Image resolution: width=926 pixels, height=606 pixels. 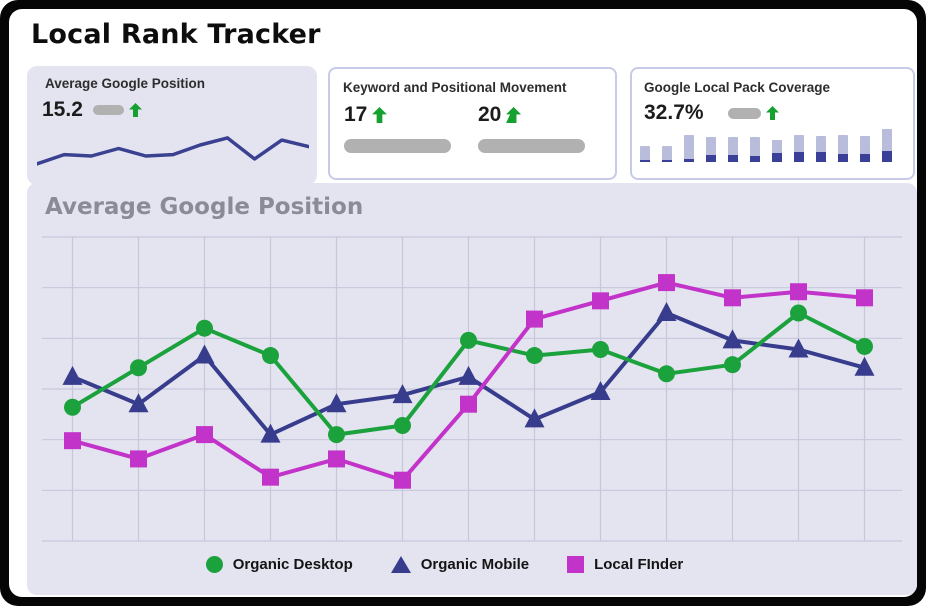 What do you see at coordinates (737, 87) in the screenshot?
I see `card-title: Google Local Pack Coverage` at bounding box center [737, 87].